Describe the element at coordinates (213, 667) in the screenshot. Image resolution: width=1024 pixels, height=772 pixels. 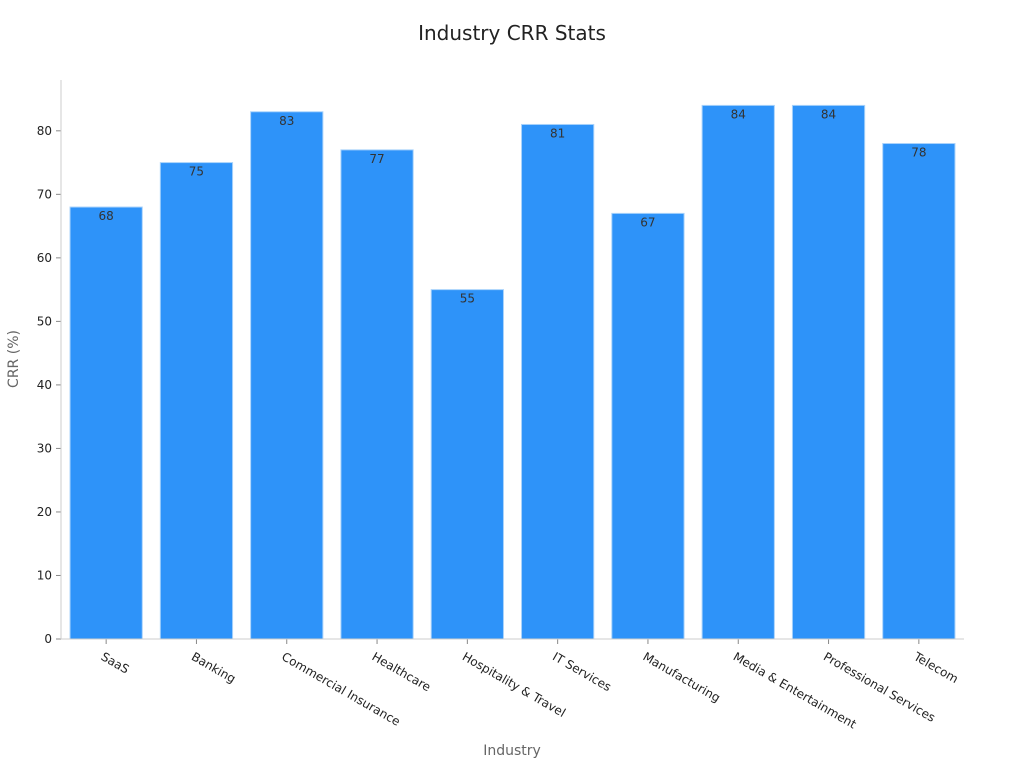
I see `x-tick-label: Banking` at that location.